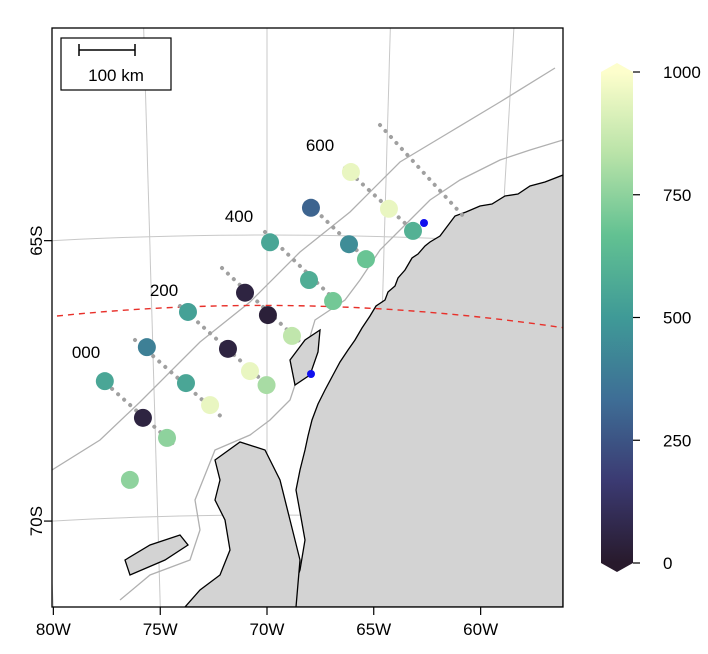 This screenshot has height=654, width=708. What do you see at coordinates (86, 352) in the screenshot?
I see `transect-label: 000` at bounding box center [86, 352].